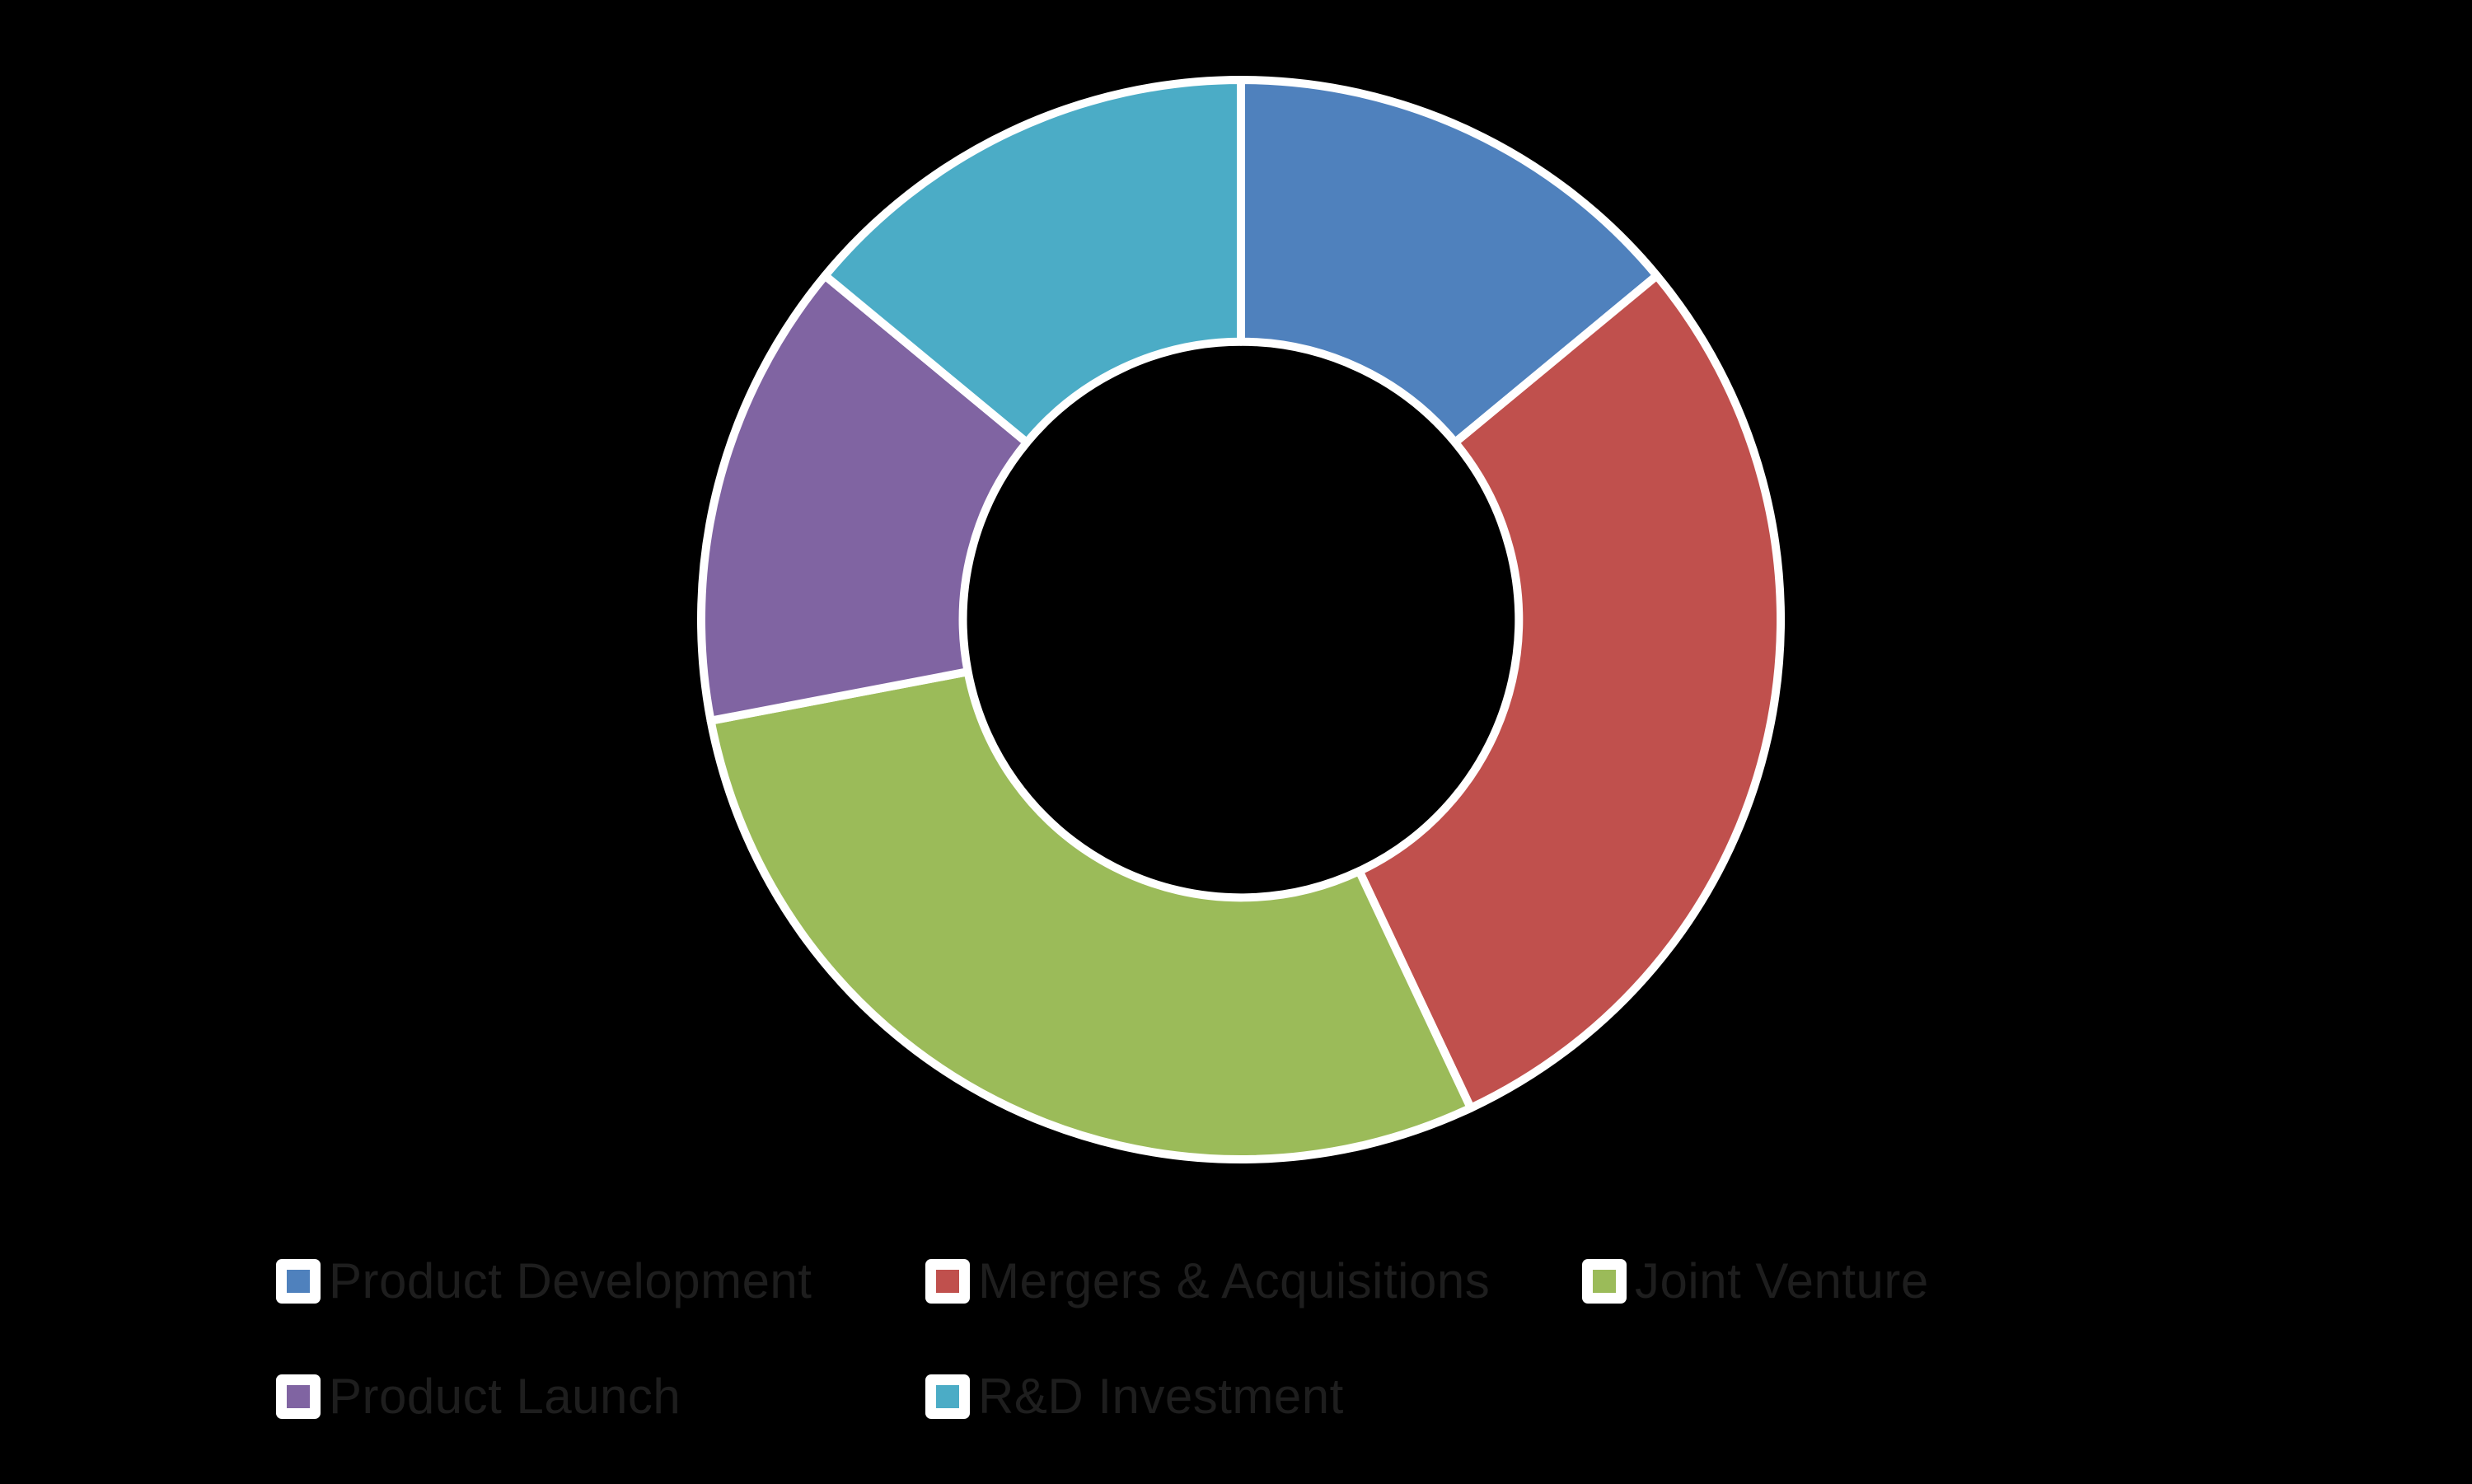 The image size is (2472, 1484). I want to click on legend-label-joint-venture: Joint Venture, so click(1782, 1281).